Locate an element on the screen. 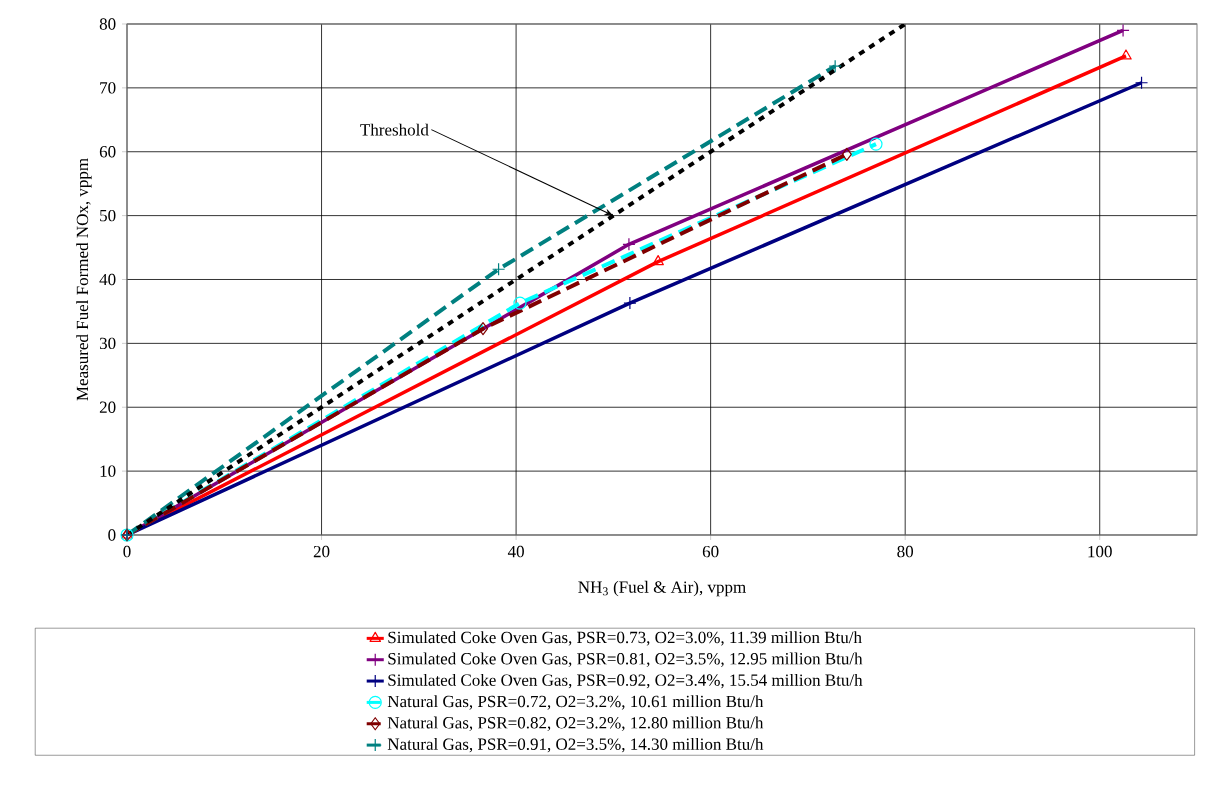 The width and height of the screenshot is (1221, 810). legend-label: Natural Gas, PSR=0.91, O2=3.5%, 14.30 million Btu/h is located at coordinates (575, 745).